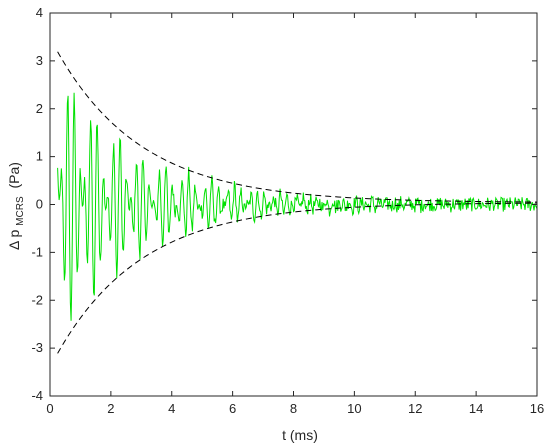  I want to click on y-axis-label: Δ p MCRS (Pa), so click(16, 206).